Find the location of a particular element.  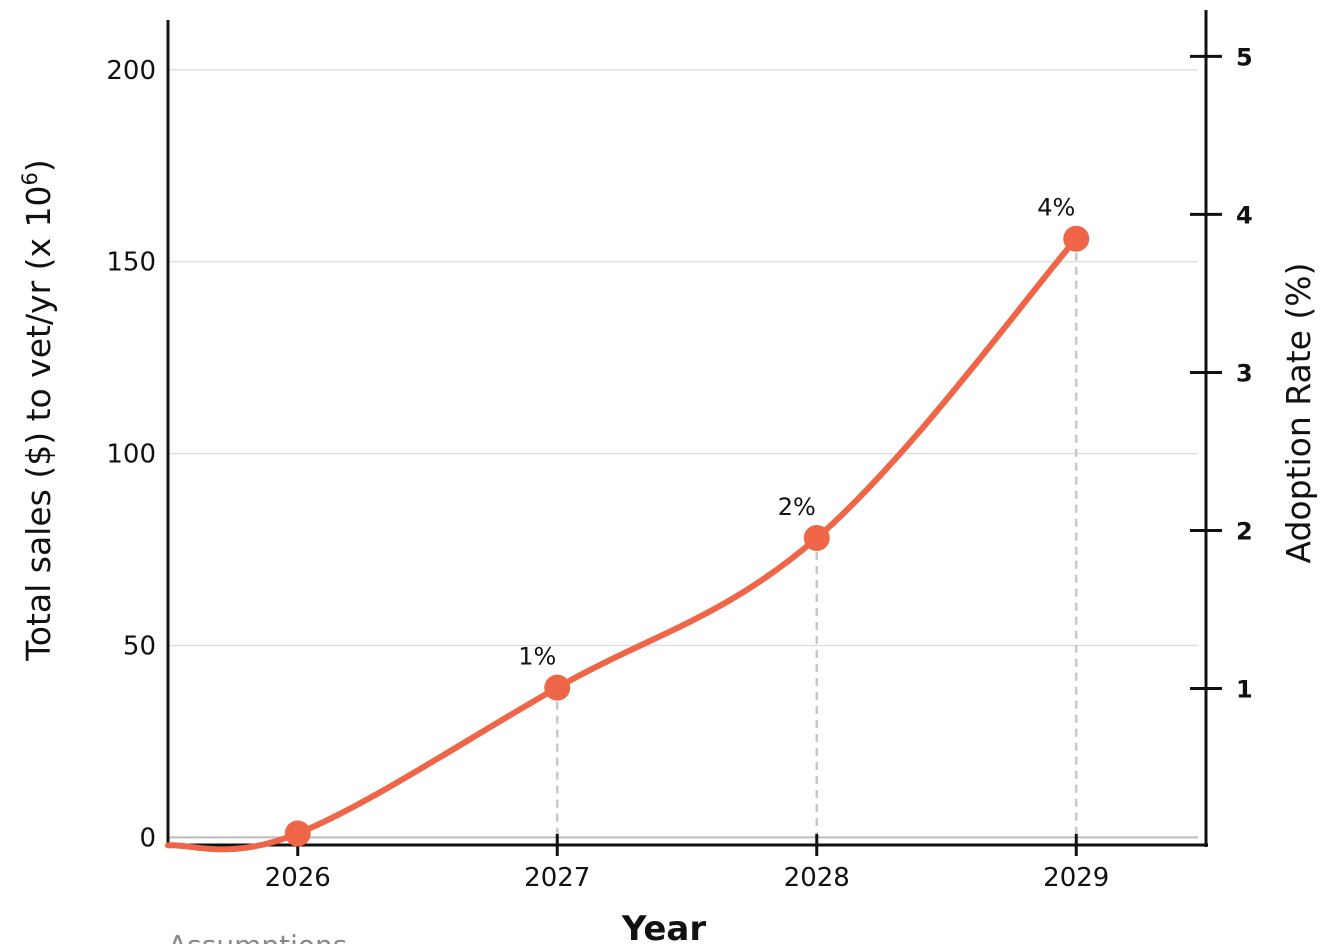

x-axis-title: Year is located at coordinates (664, 926).